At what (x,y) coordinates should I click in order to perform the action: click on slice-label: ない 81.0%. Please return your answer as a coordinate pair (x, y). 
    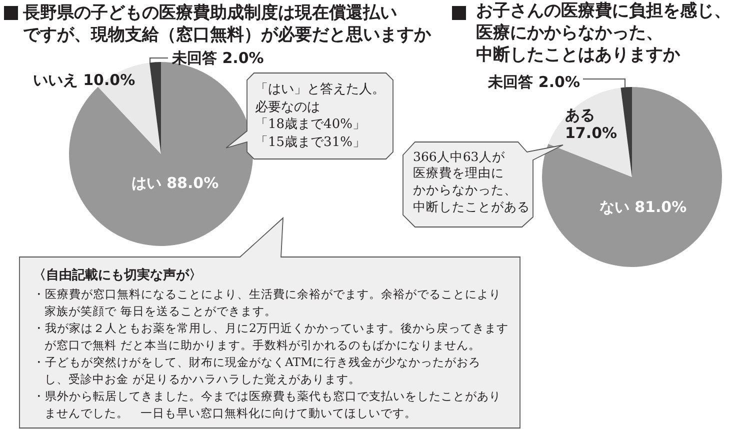
    Looking at the image, I should click on (643, 207).